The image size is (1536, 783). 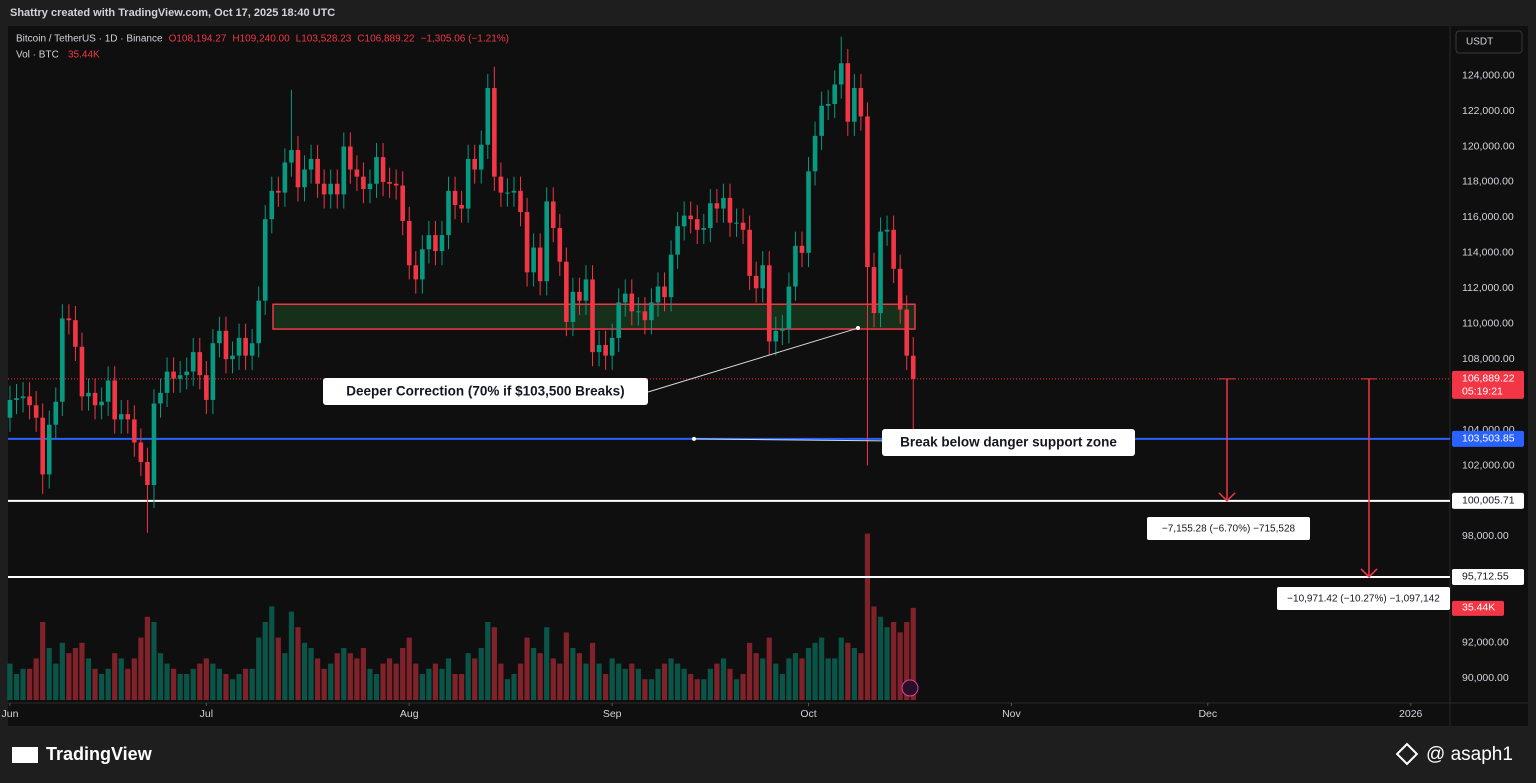 What do you see at coordinates (1488, 465) in the screenshot?
I see `y-tick-label: 102,000.00` at bounding box center [1488, 465].